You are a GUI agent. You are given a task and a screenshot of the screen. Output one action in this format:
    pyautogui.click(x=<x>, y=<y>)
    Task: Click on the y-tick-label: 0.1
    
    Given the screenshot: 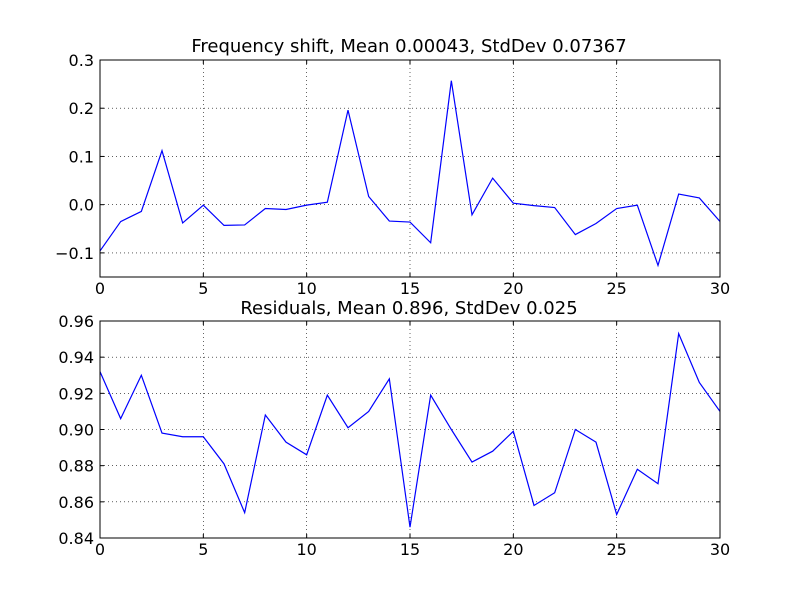 What is the action you would take?
    pyautogui.click(x=81, y=156)
    